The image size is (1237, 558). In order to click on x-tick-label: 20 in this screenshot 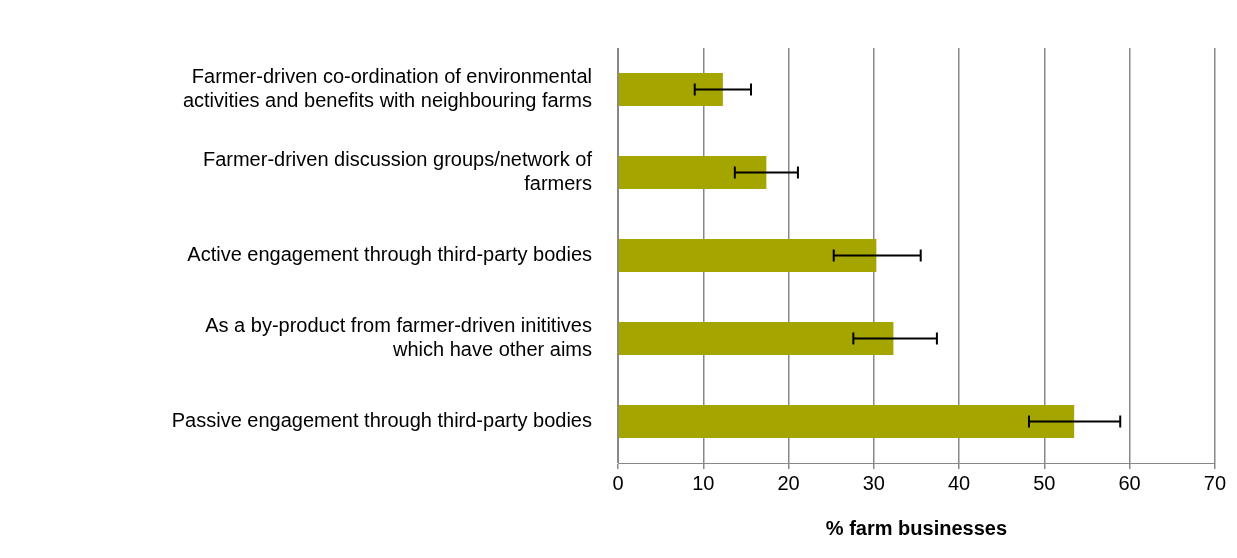, I will do `click(788, 482)`.